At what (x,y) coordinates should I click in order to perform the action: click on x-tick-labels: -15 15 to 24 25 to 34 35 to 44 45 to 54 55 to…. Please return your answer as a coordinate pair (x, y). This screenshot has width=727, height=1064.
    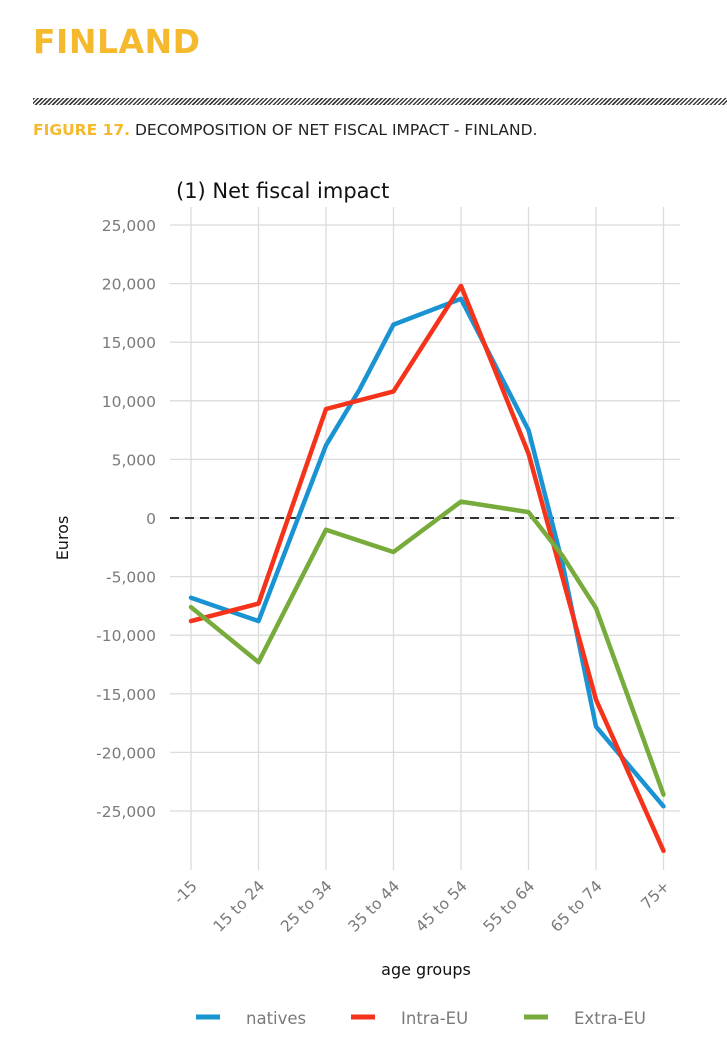
    Looking at the image, I should click on (421, 906).